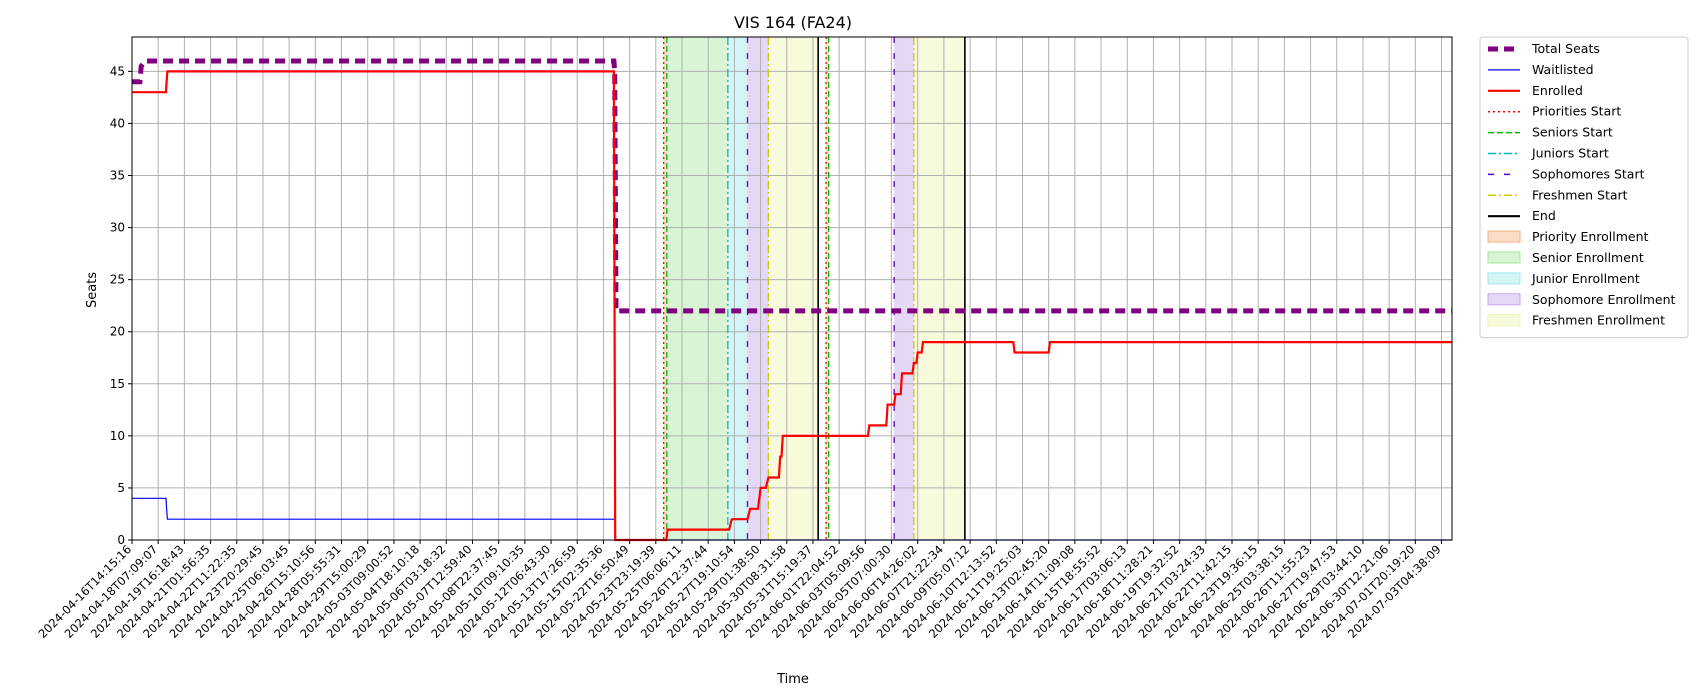  I want to click on enrollment-spans, so click(814, 288).